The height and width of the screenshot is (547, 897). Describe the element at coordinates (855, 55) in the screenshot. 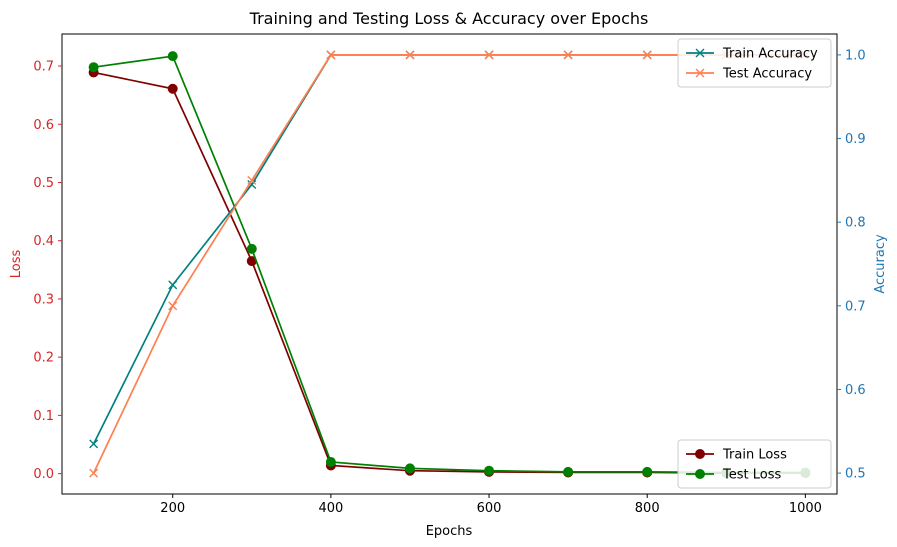

I see `accuracy-tick-label: 1.0` at that location.